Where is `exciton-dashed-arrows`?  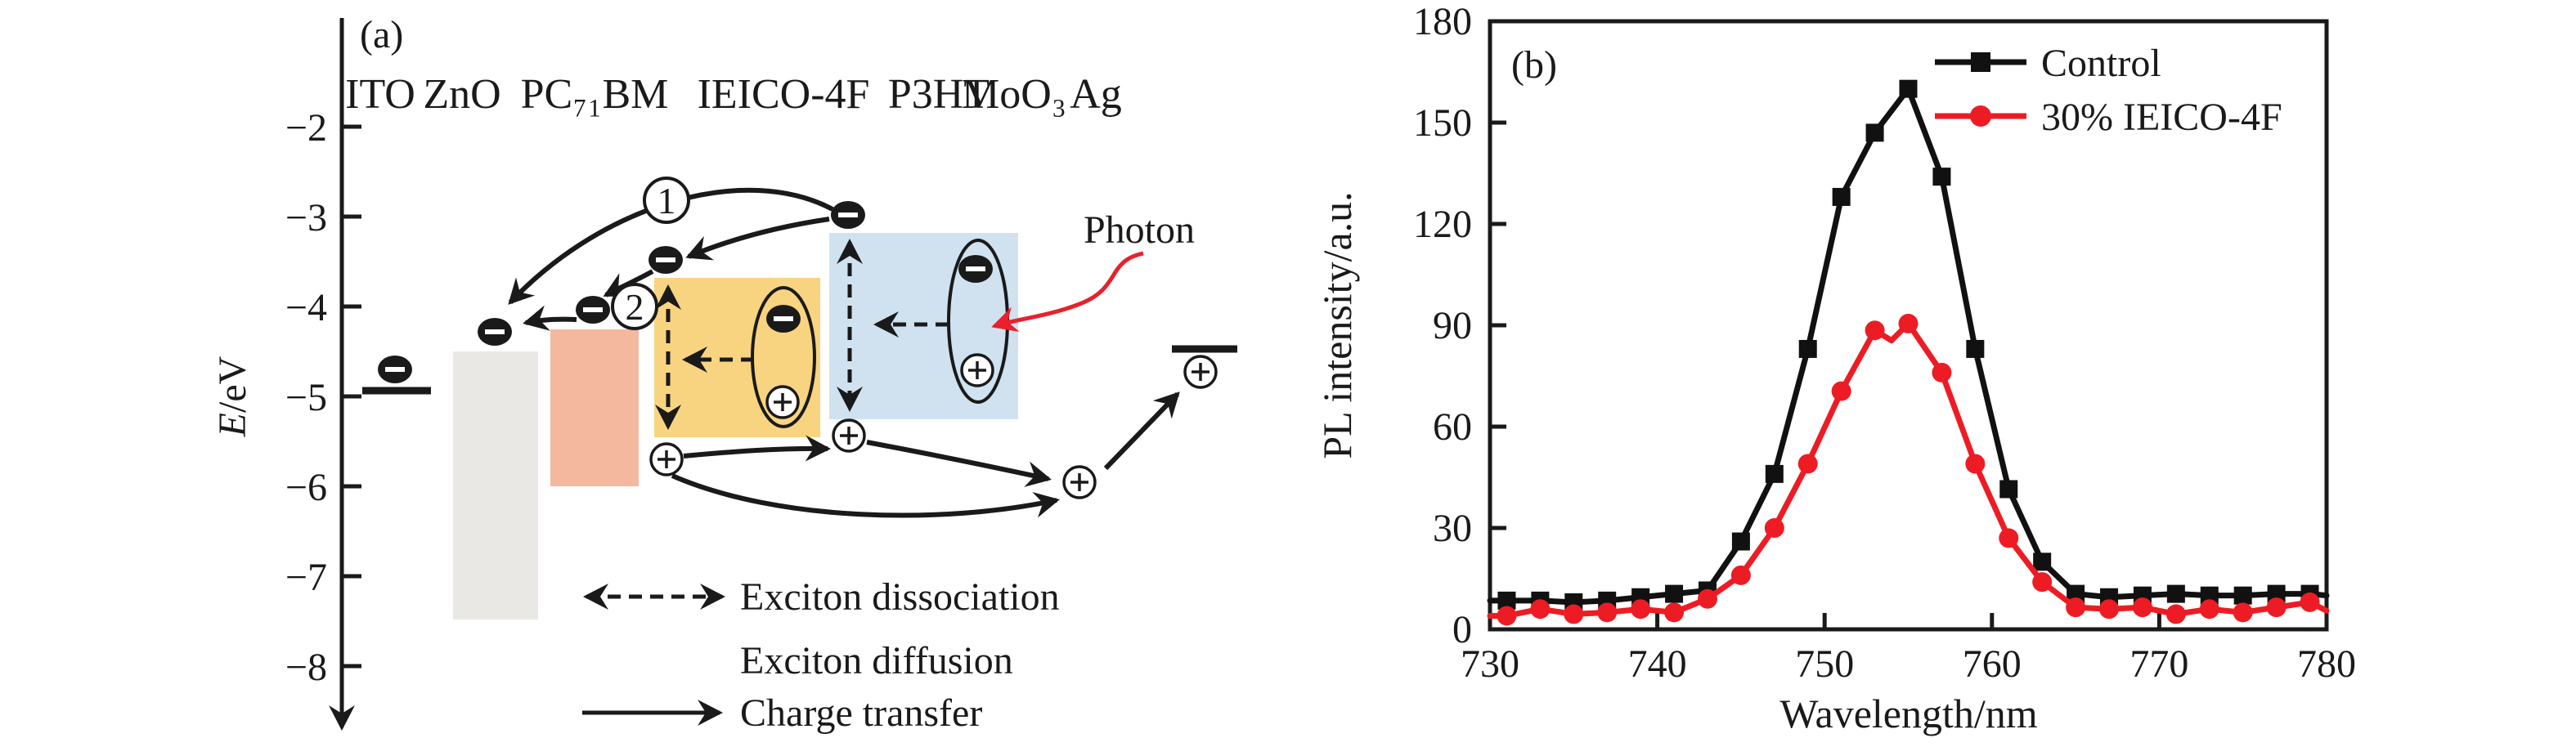
exciton-dashed-arrows is located at coordinates (802, 334).